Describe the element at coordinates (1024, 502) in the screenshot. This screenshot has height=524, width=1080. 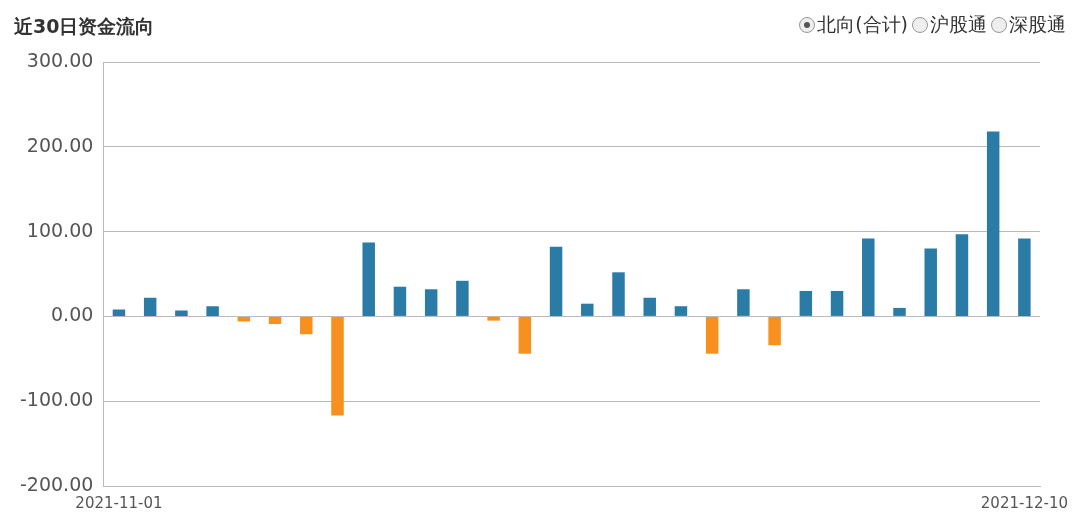
I see `x-tick-label: 2021-12-10` at that location.